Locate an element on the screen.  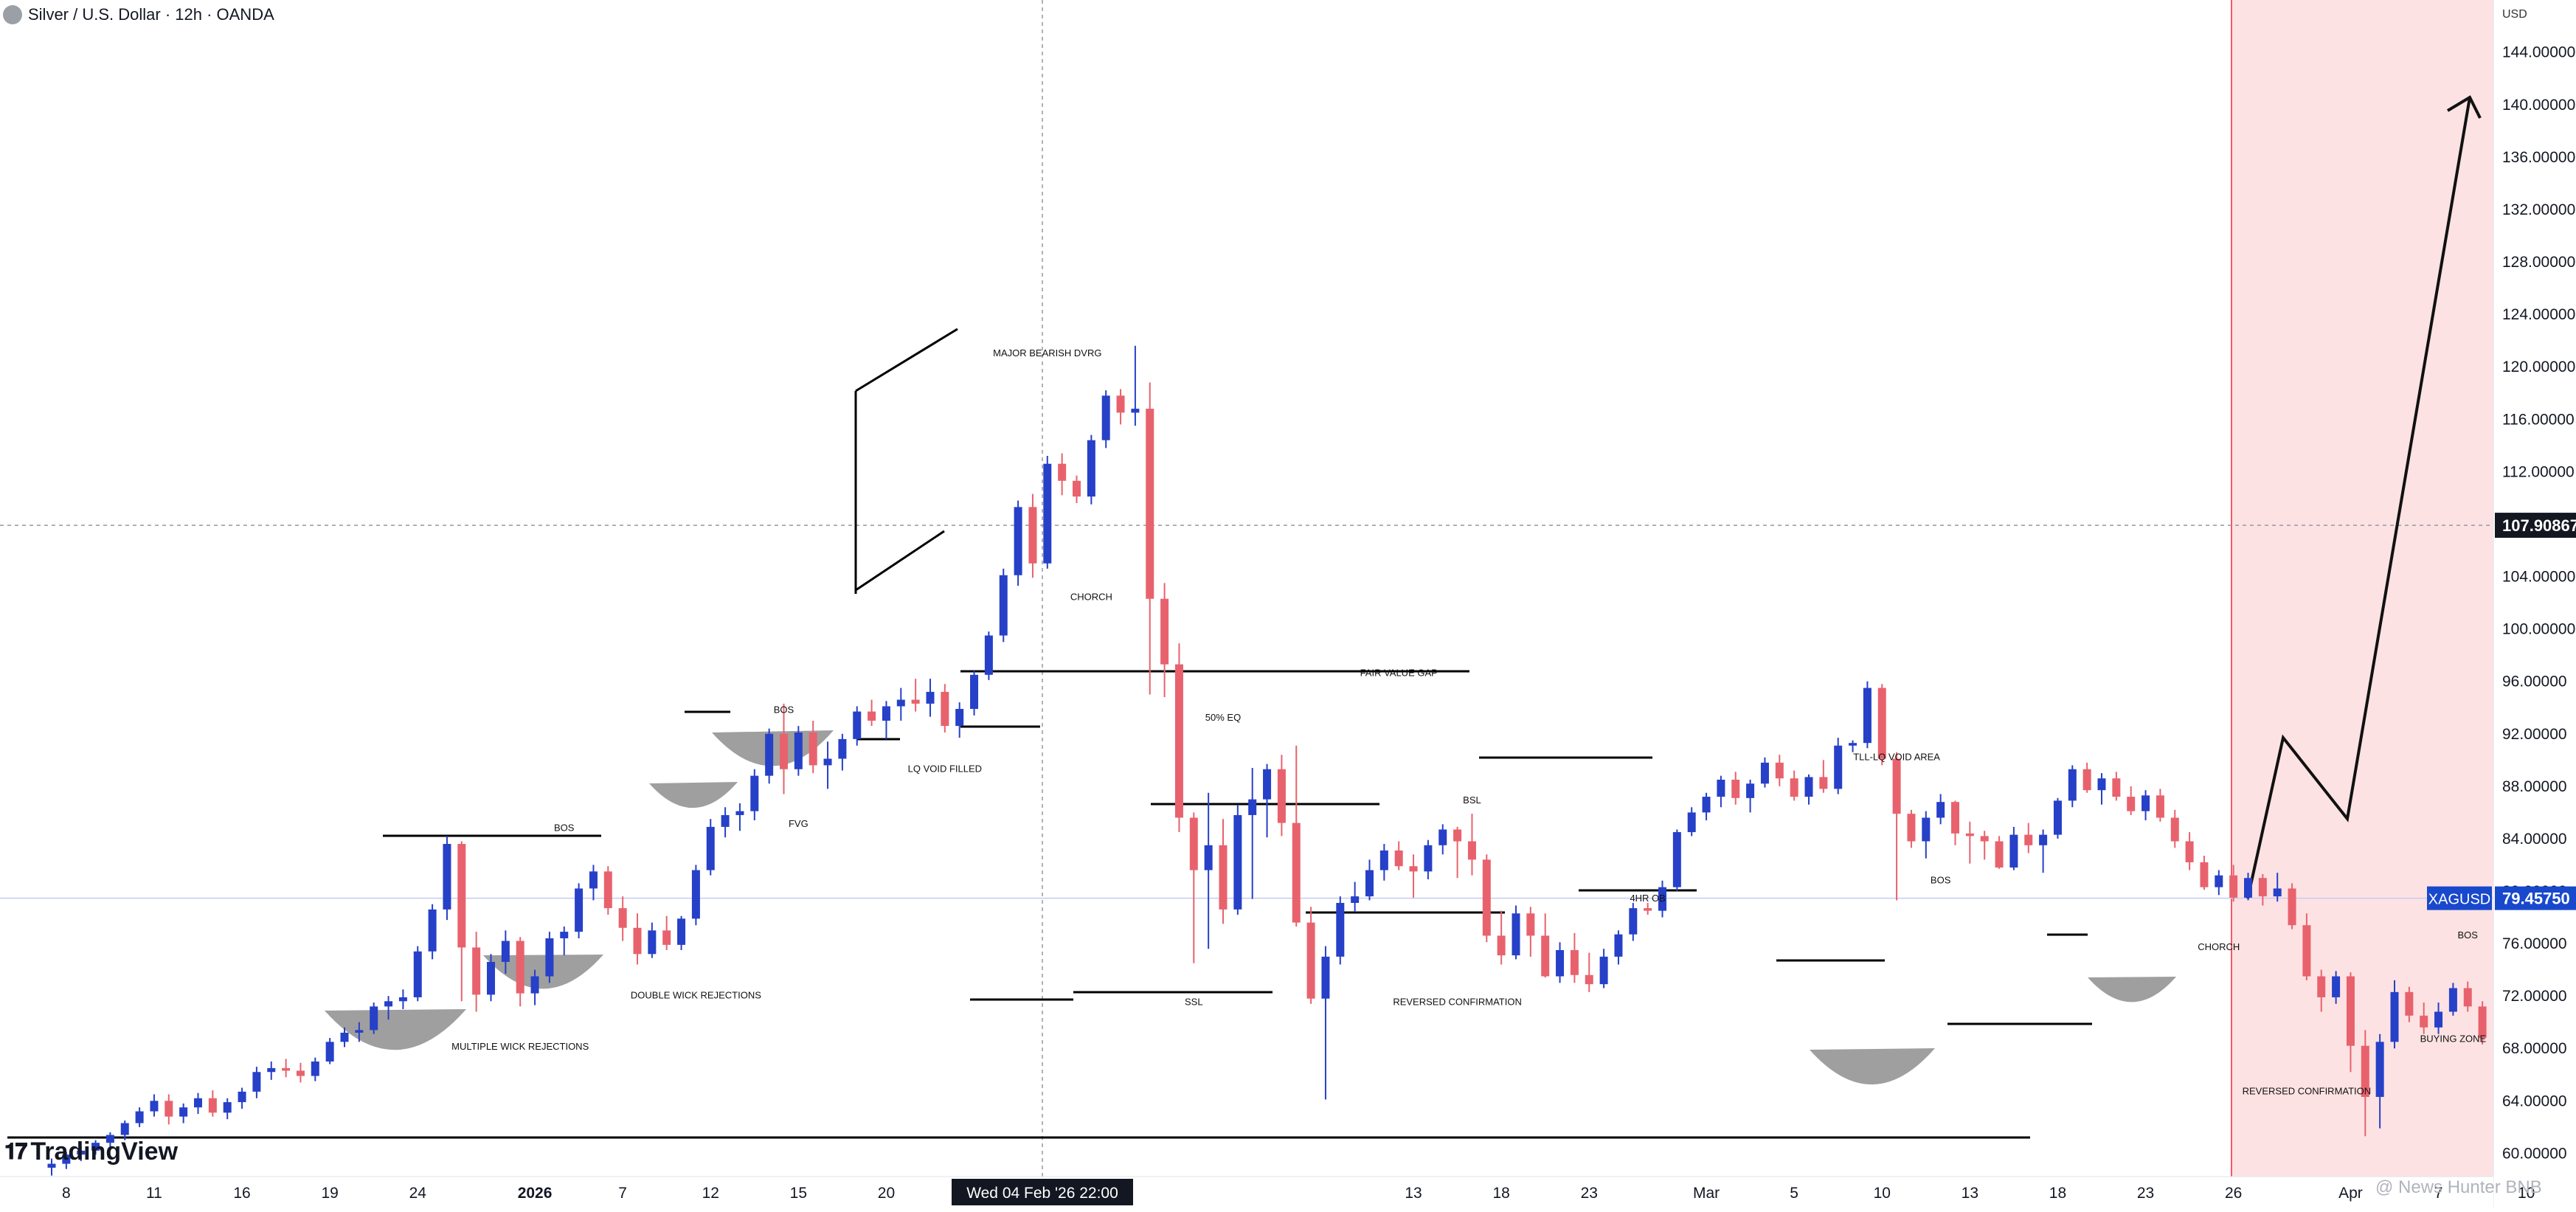
y-tick-label: 72.00000 is located at coordinates (2535, 996).